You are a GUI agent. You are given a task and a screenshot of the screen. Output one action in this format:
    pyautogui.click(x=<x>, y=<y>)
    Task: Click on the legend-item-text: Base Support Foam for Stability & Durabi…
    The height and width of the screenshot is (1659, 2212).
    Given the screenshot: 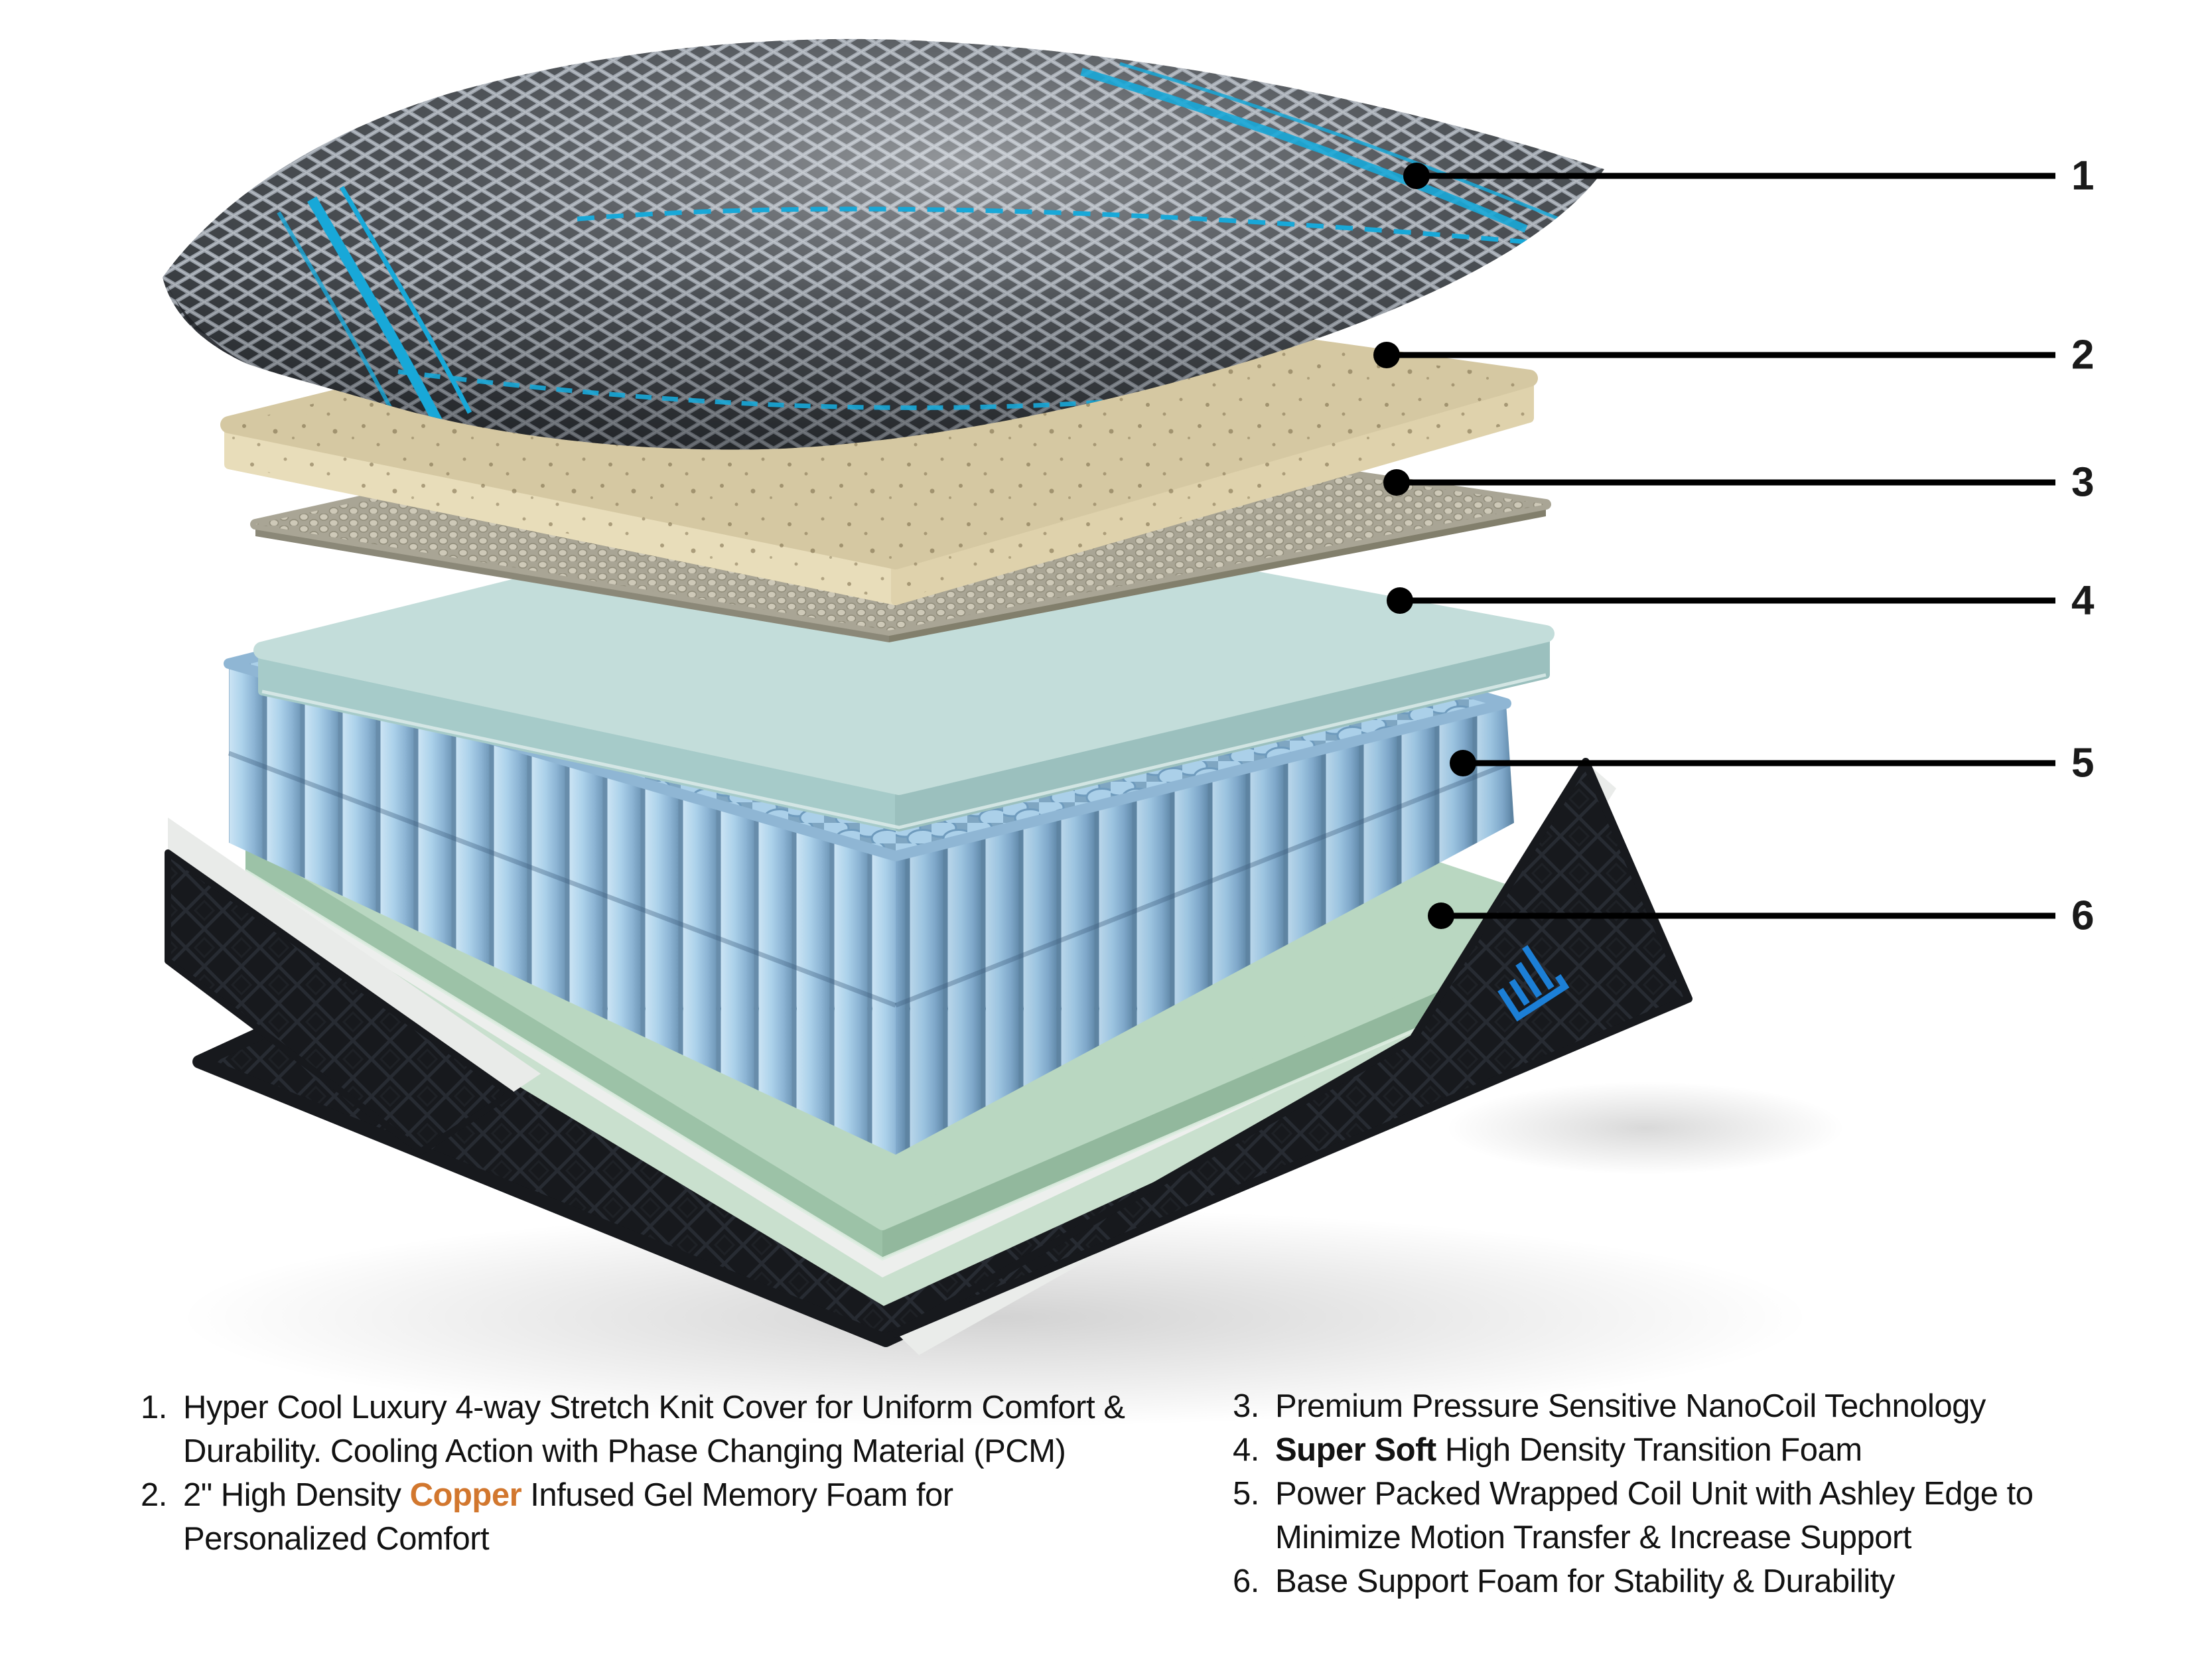 What is the action you would take?
    pyautogui.click(x=1735, y=1581)
    